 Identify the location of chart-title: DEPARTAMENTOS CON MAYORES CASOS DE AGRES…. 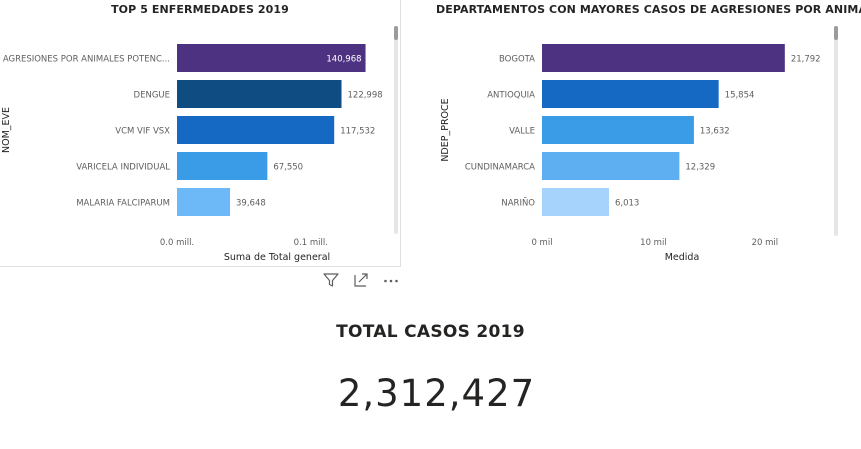
(648, 9).